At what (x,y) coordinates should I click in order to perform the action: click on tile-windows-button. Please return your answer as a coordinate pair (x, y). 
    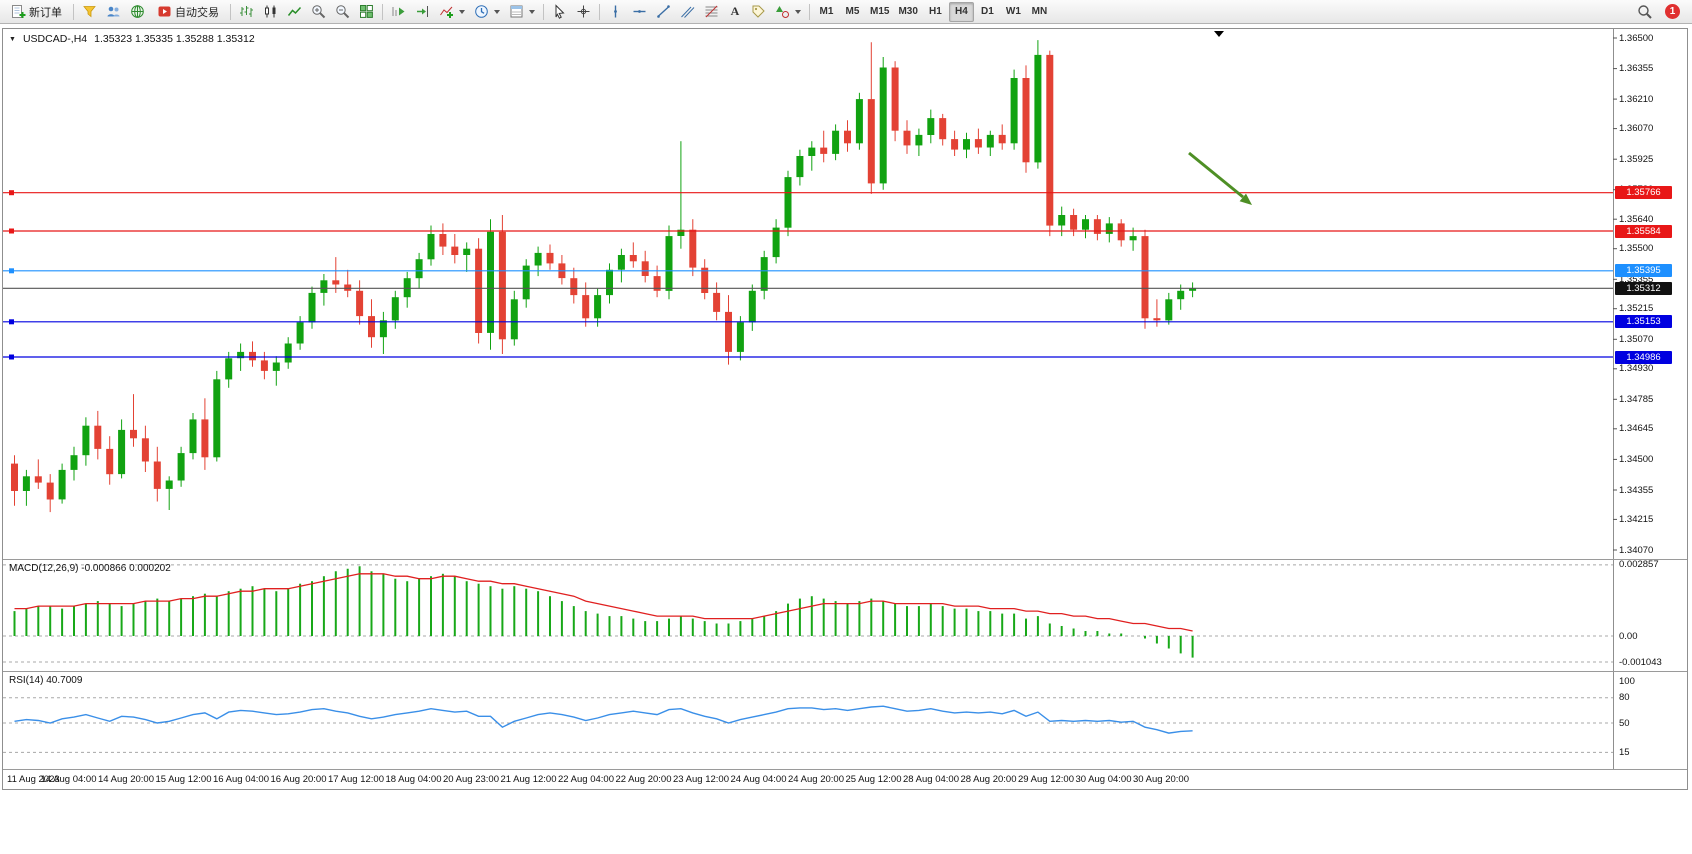
    Looking at the image, I should click on (366, 12).